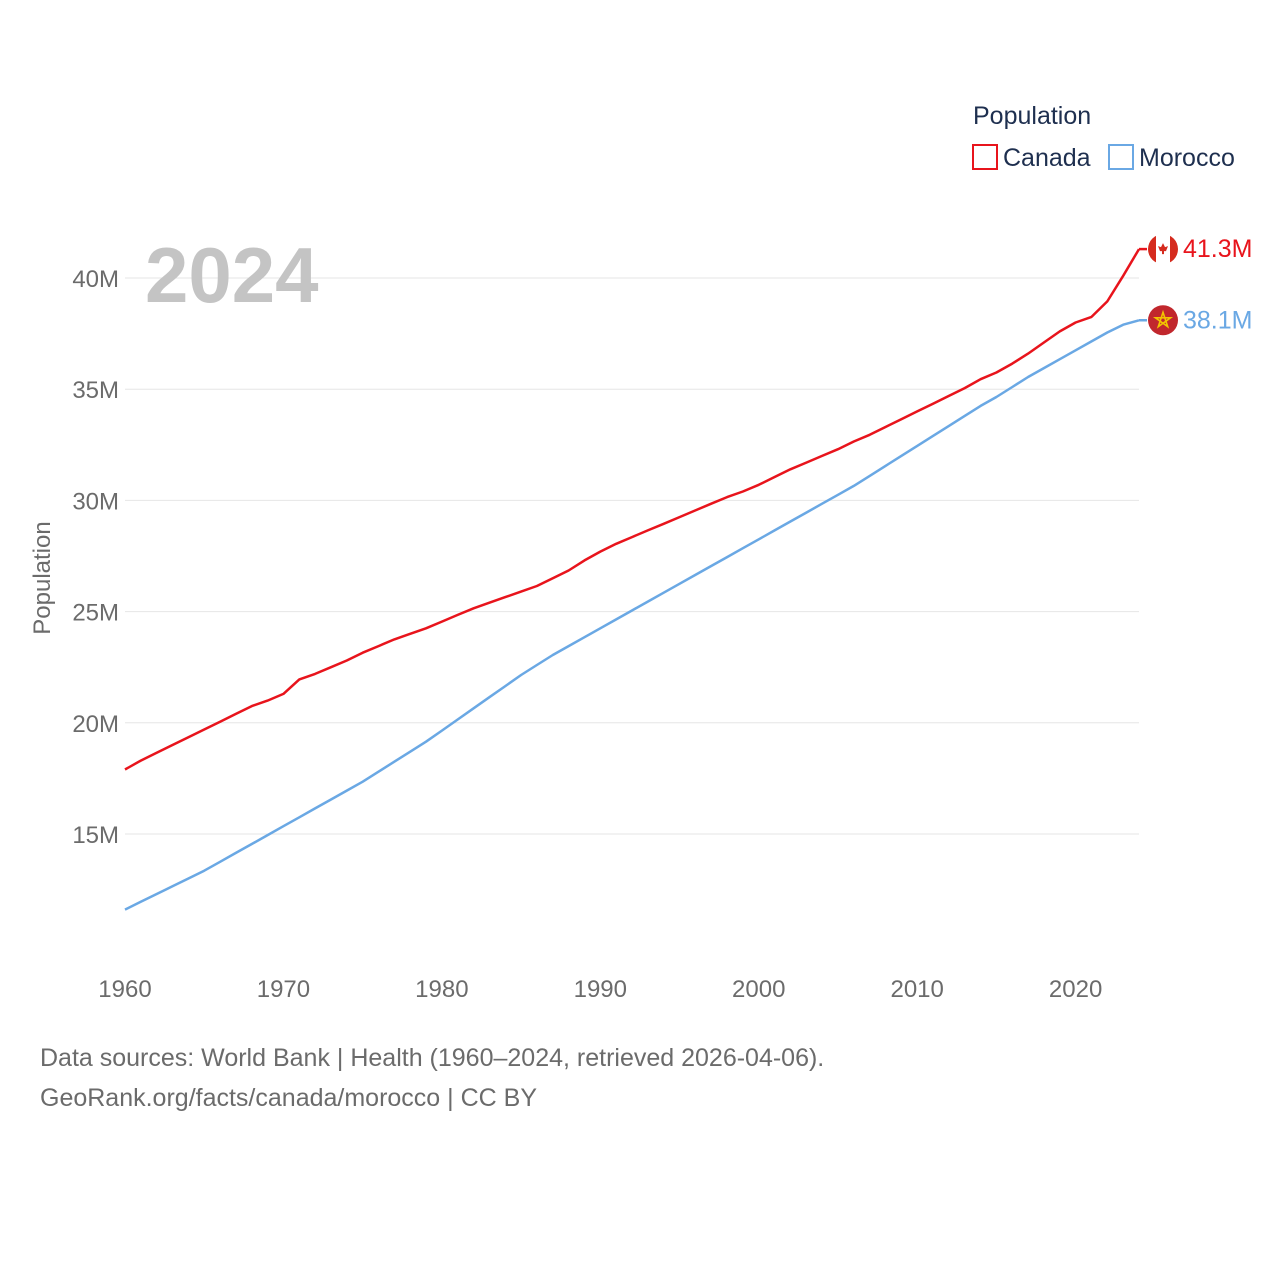 The height and width of the screenshot is (1280, 1280). I want to click on y-tick-label: 20M, so click(95, 724).